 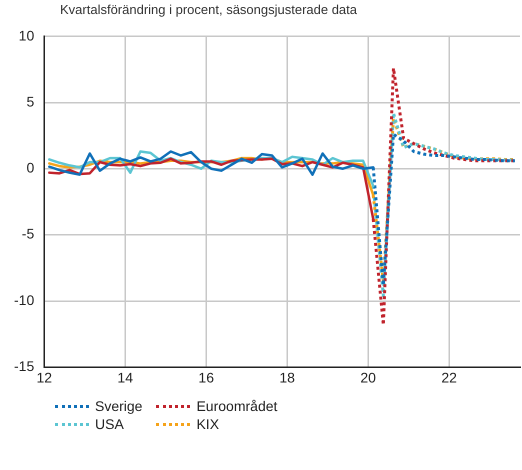 What do you see at coordinates (449, 377) in the screenshot?
I see `x-tick-label: 22` at bounding box center [449, 377].